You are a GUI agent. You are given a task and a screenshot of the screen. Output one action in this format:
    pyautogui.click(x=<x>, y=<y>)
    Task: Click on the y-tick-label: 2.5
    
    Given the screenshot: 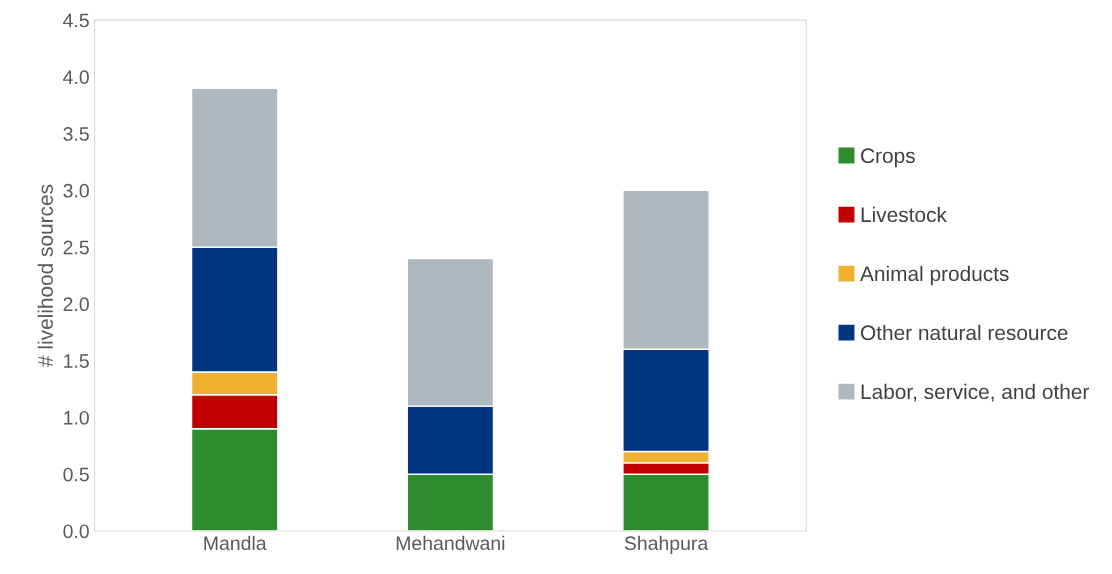 What is the action you would take?
    pyautogui.click(x=76, y=247)
    